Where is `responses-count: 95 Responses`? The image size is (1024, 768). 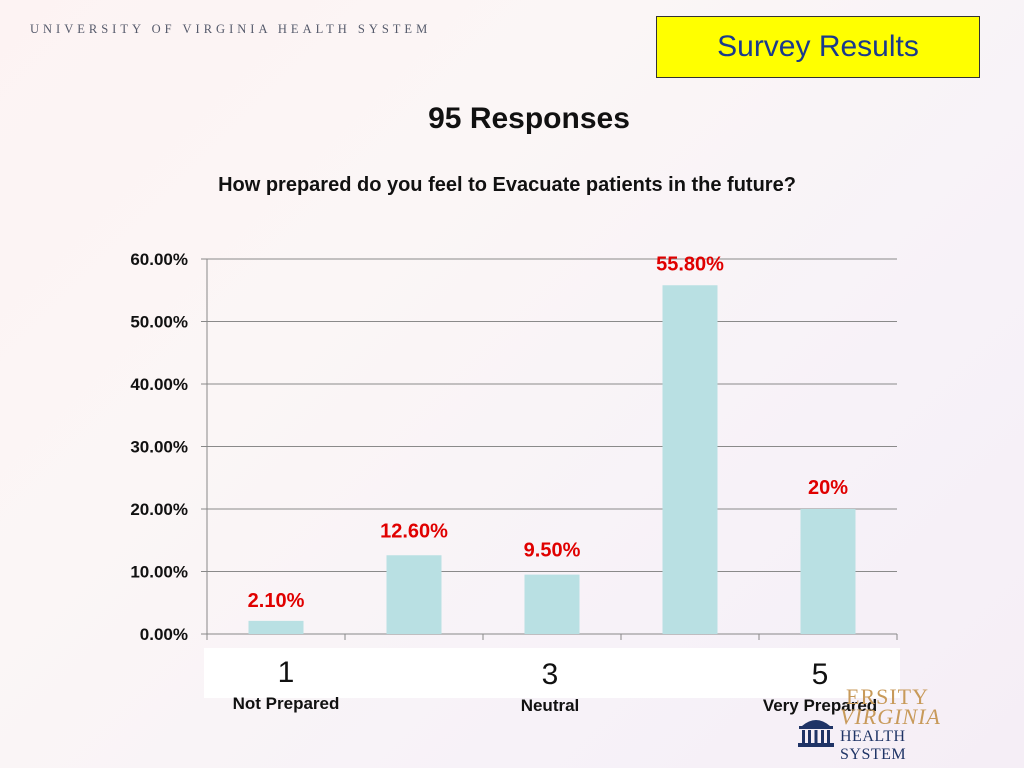
responses-count: 95 Responses is located at coordinates (529, 118).